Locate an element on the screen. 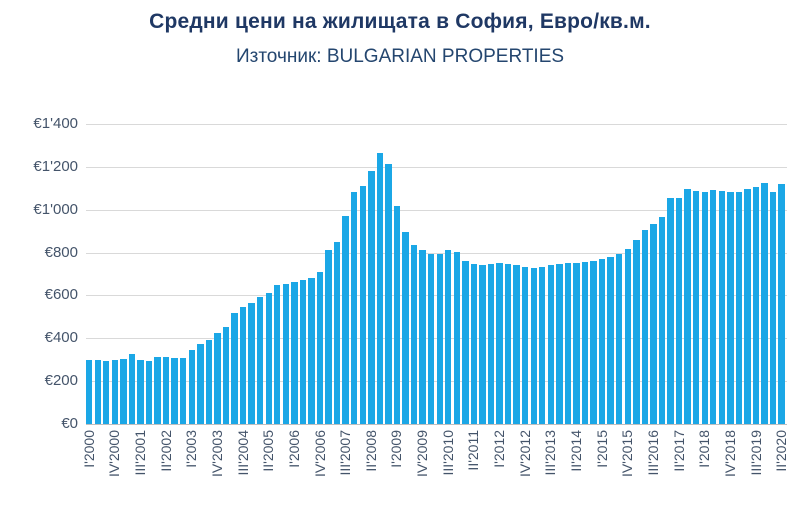 The width and height of the screenshot is (800, 514). x-axis-tick-label: IV'2000 is located at coordinates (114, 454).